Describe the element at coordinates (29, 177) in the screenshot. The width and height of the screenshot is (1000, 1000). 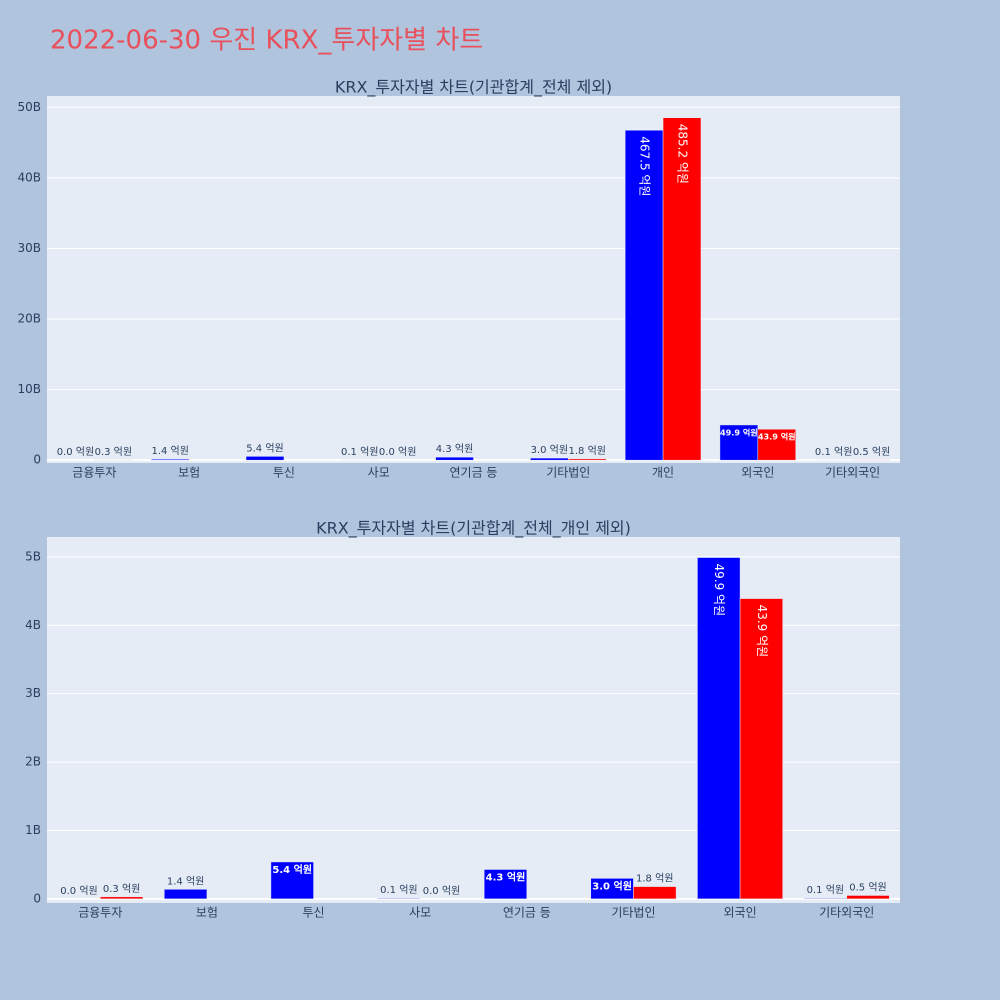
I see `y-tick-label: 40B` at that location.